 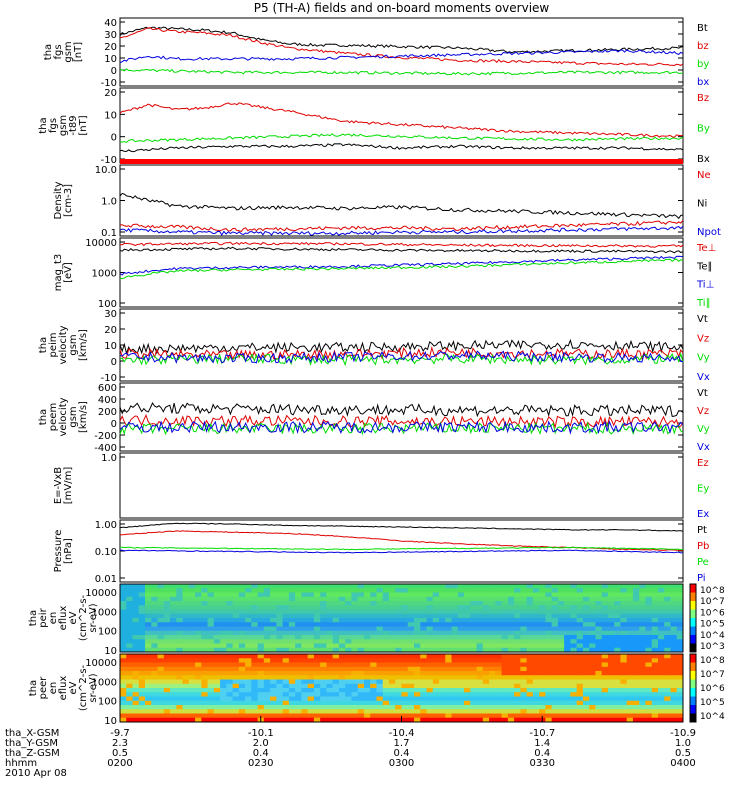 I want to click on series-line-Vx, so click(x=401, y=357).